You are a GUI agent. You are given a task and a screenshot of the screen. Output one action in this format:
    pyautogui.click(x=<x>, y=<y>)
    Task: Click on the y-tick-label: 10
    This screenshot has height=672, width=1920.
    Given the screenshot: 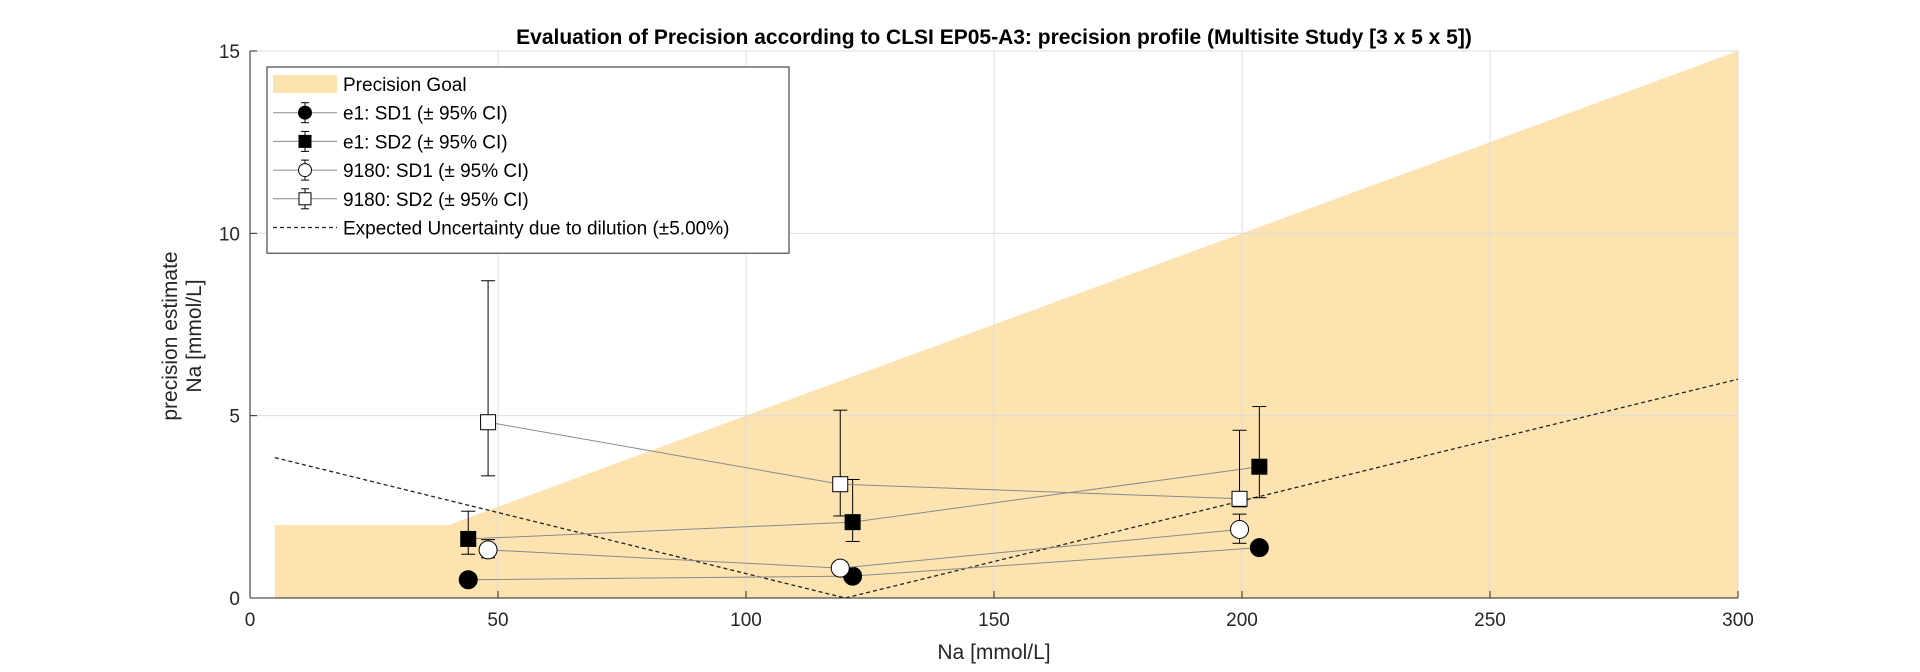 What is the action you would take?
    pyautogui.click(x=229, y=234)
    